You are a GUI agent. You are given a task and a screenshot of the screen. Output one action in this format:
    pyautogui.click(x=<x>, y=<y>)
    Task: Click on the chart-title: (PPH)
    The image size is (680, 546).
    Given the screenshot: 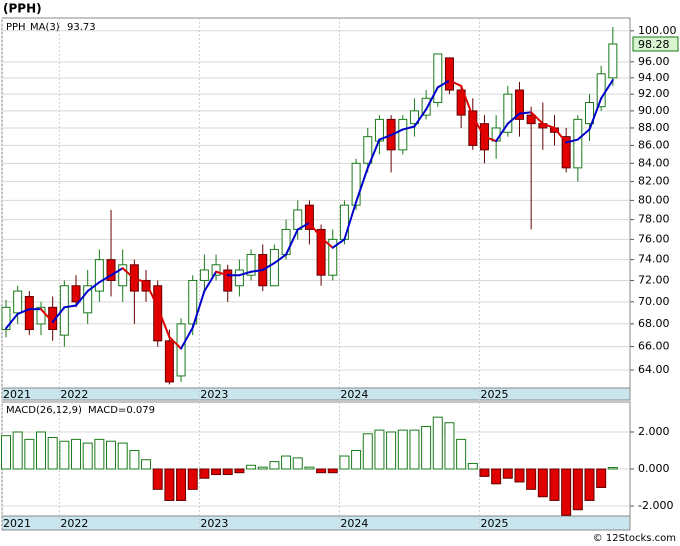 What is the action you would take?
    pyautogui.click(x=22, y=9)
    